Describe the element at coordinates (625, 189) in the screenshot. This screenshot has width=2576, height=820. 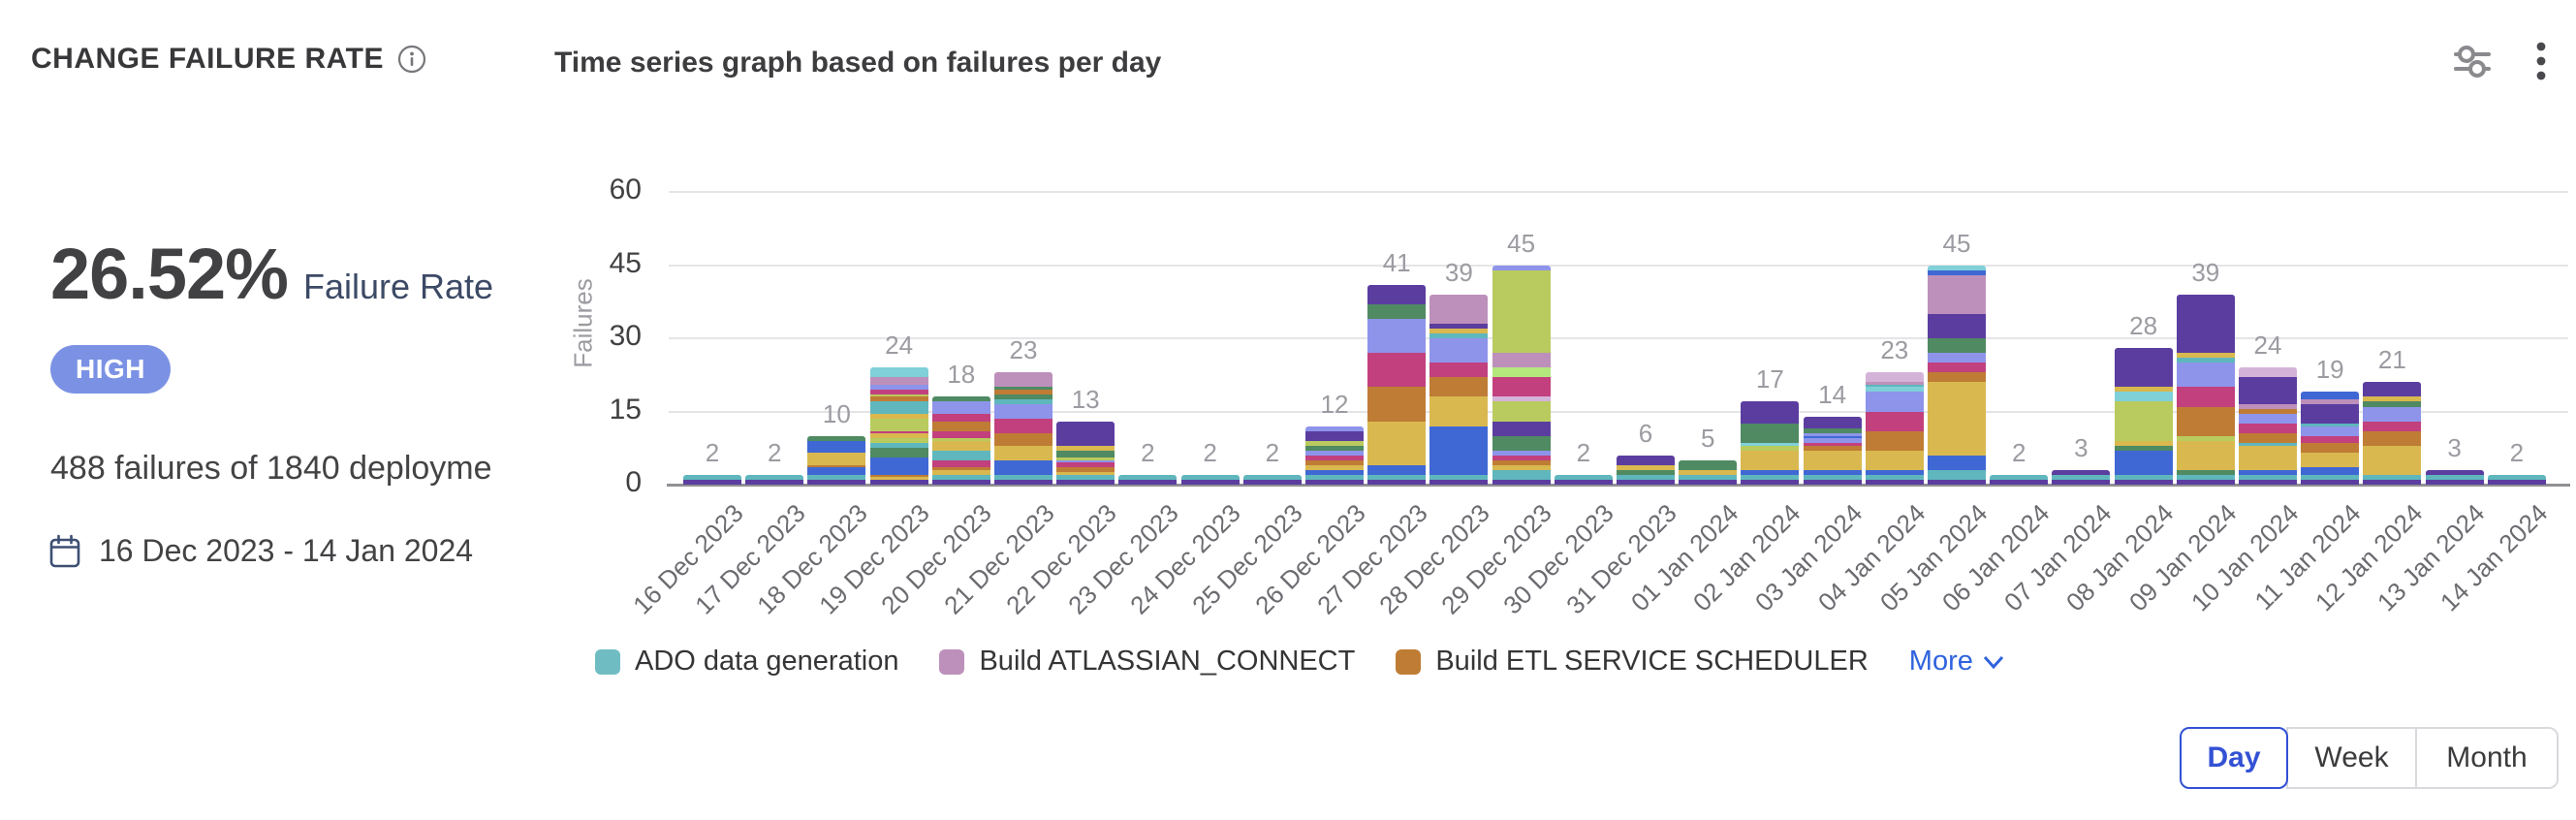
I see `y-tick-label: 60` at that location.